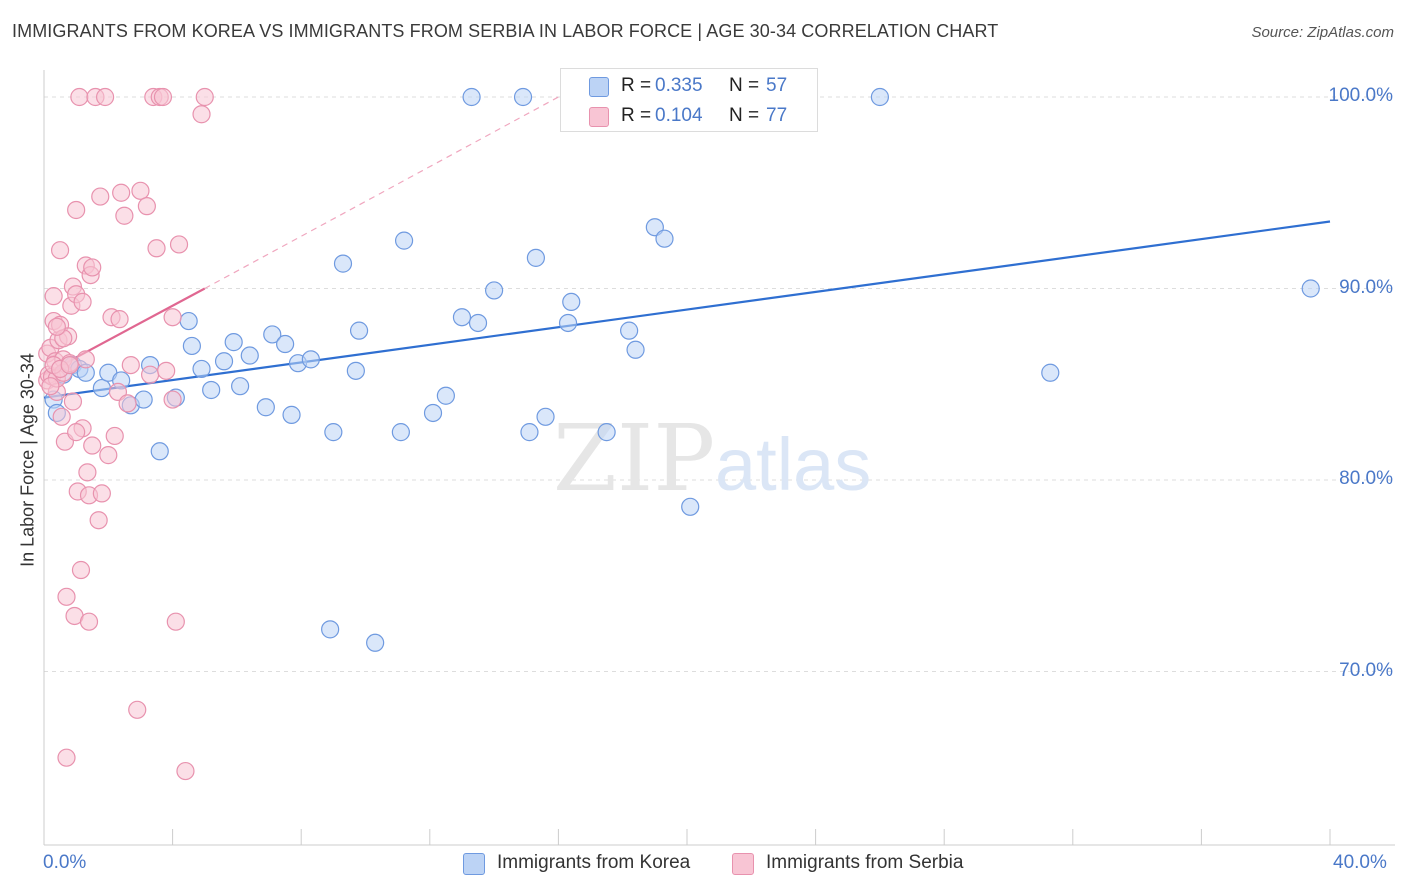 The width and height of the screenshot is (1406, 892). I want to click on n-value: 77, so click(777, 115).